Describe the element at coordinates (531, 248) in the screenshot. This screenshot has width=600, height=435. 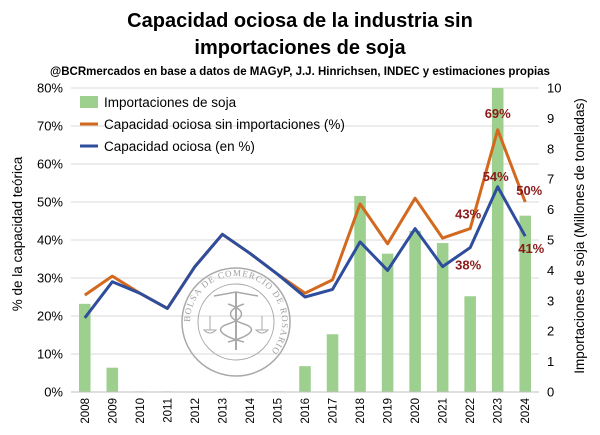
I see `data-label: 41%` at that location.